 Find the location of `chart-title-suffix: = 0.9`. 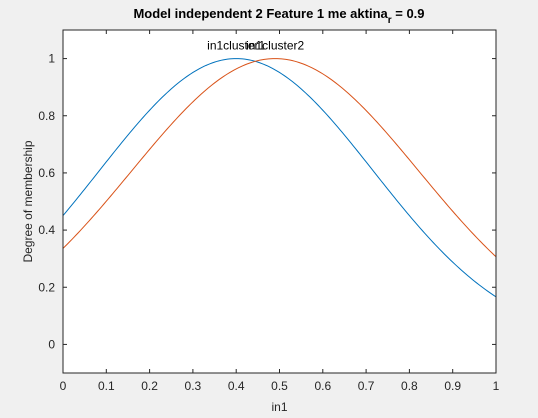

chart-title-suffix: = 0.9 is located at coordinates (408, 13).